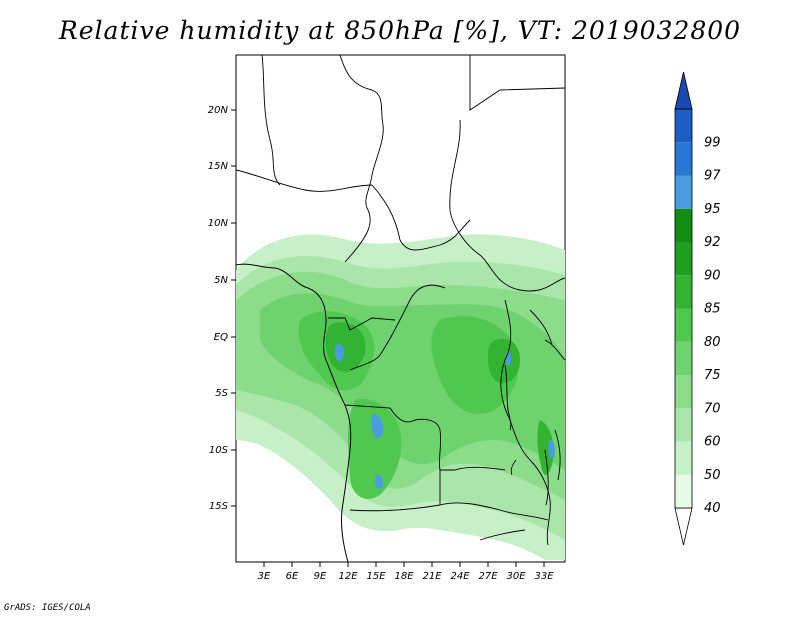 The width and height of the screenshot is (800, 618). I want to click on colorbar-upper-triangle, so click(683, 90).